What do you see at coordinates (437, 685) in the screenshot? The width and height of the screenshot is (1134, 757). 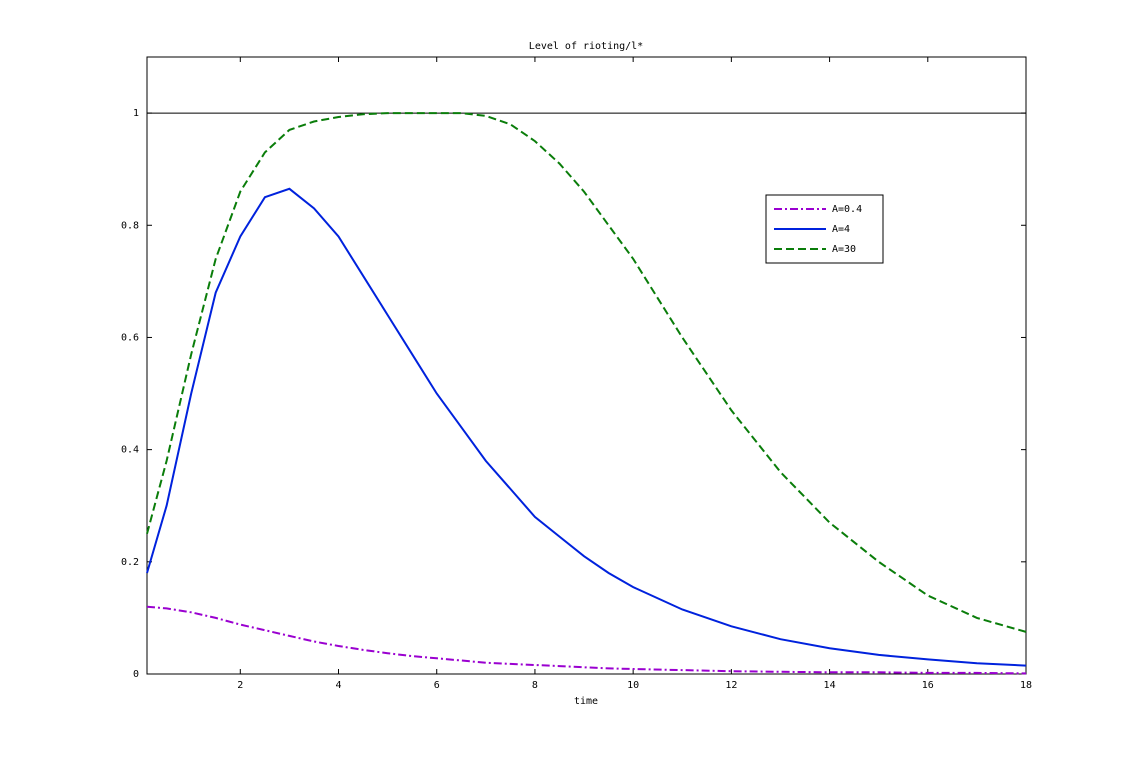 I see `x-tick-label: 6` at bounding box center [437, 685].